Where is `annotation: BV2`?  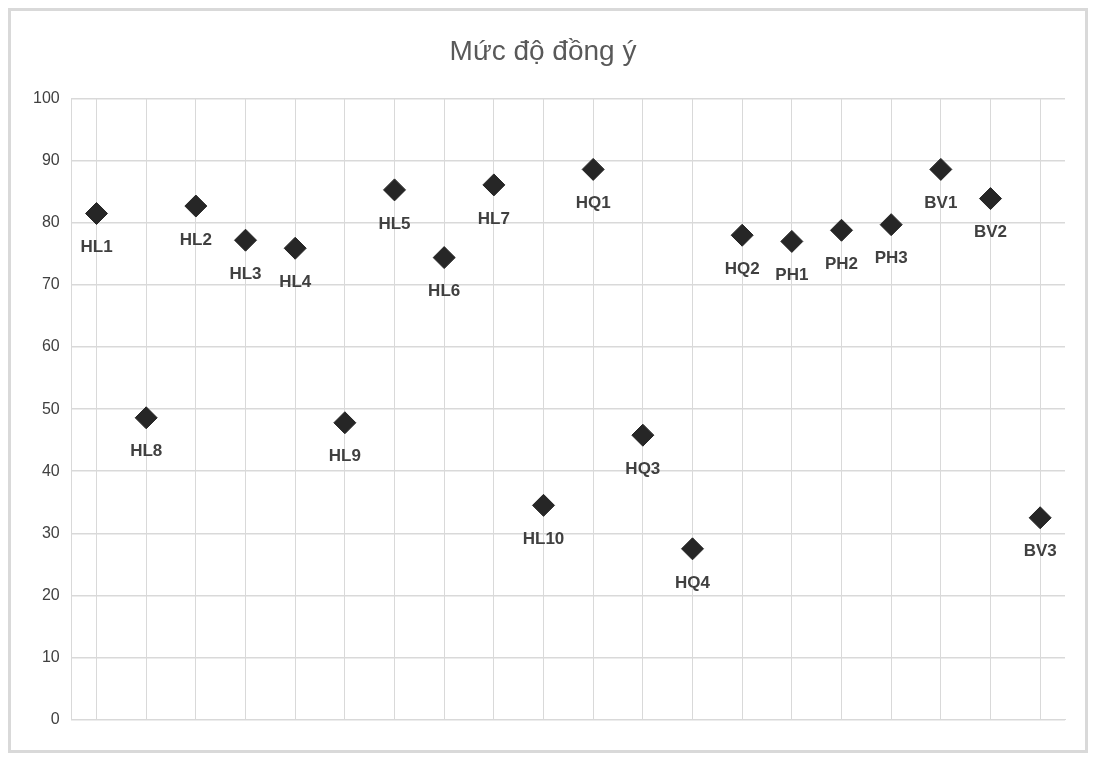
annotation: BV2 is located at coordinates (990, 232).